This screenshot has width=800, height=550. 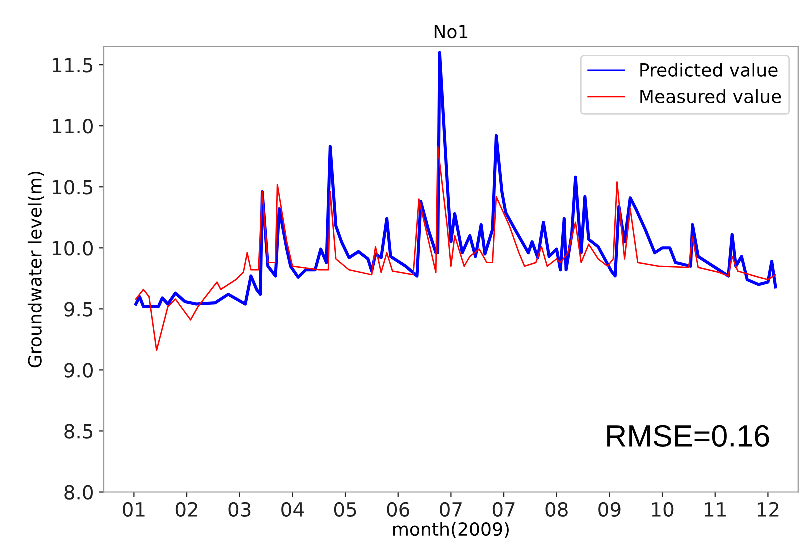 I want to click on x-tick-label: 03, so click(x=239, y=510).